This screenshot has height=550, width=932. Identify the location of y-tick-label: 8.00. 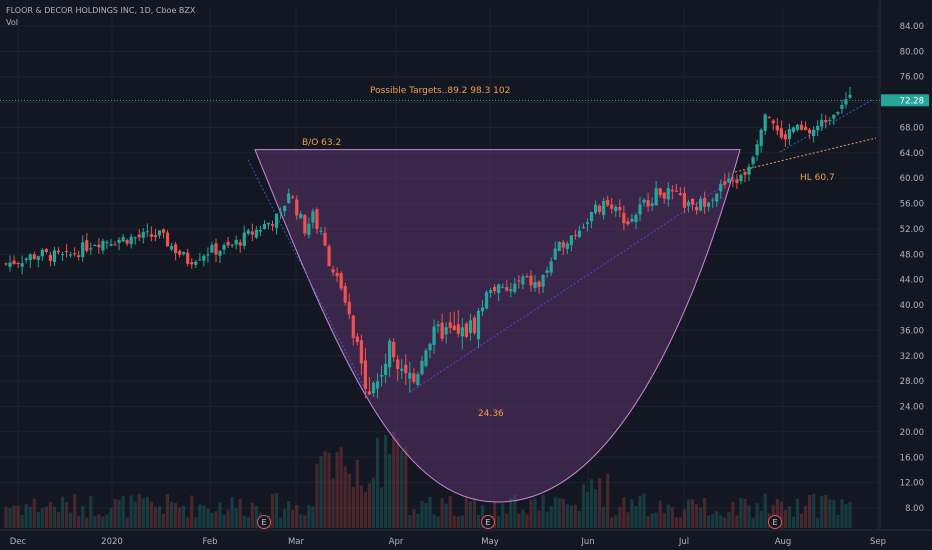
(914, 509).